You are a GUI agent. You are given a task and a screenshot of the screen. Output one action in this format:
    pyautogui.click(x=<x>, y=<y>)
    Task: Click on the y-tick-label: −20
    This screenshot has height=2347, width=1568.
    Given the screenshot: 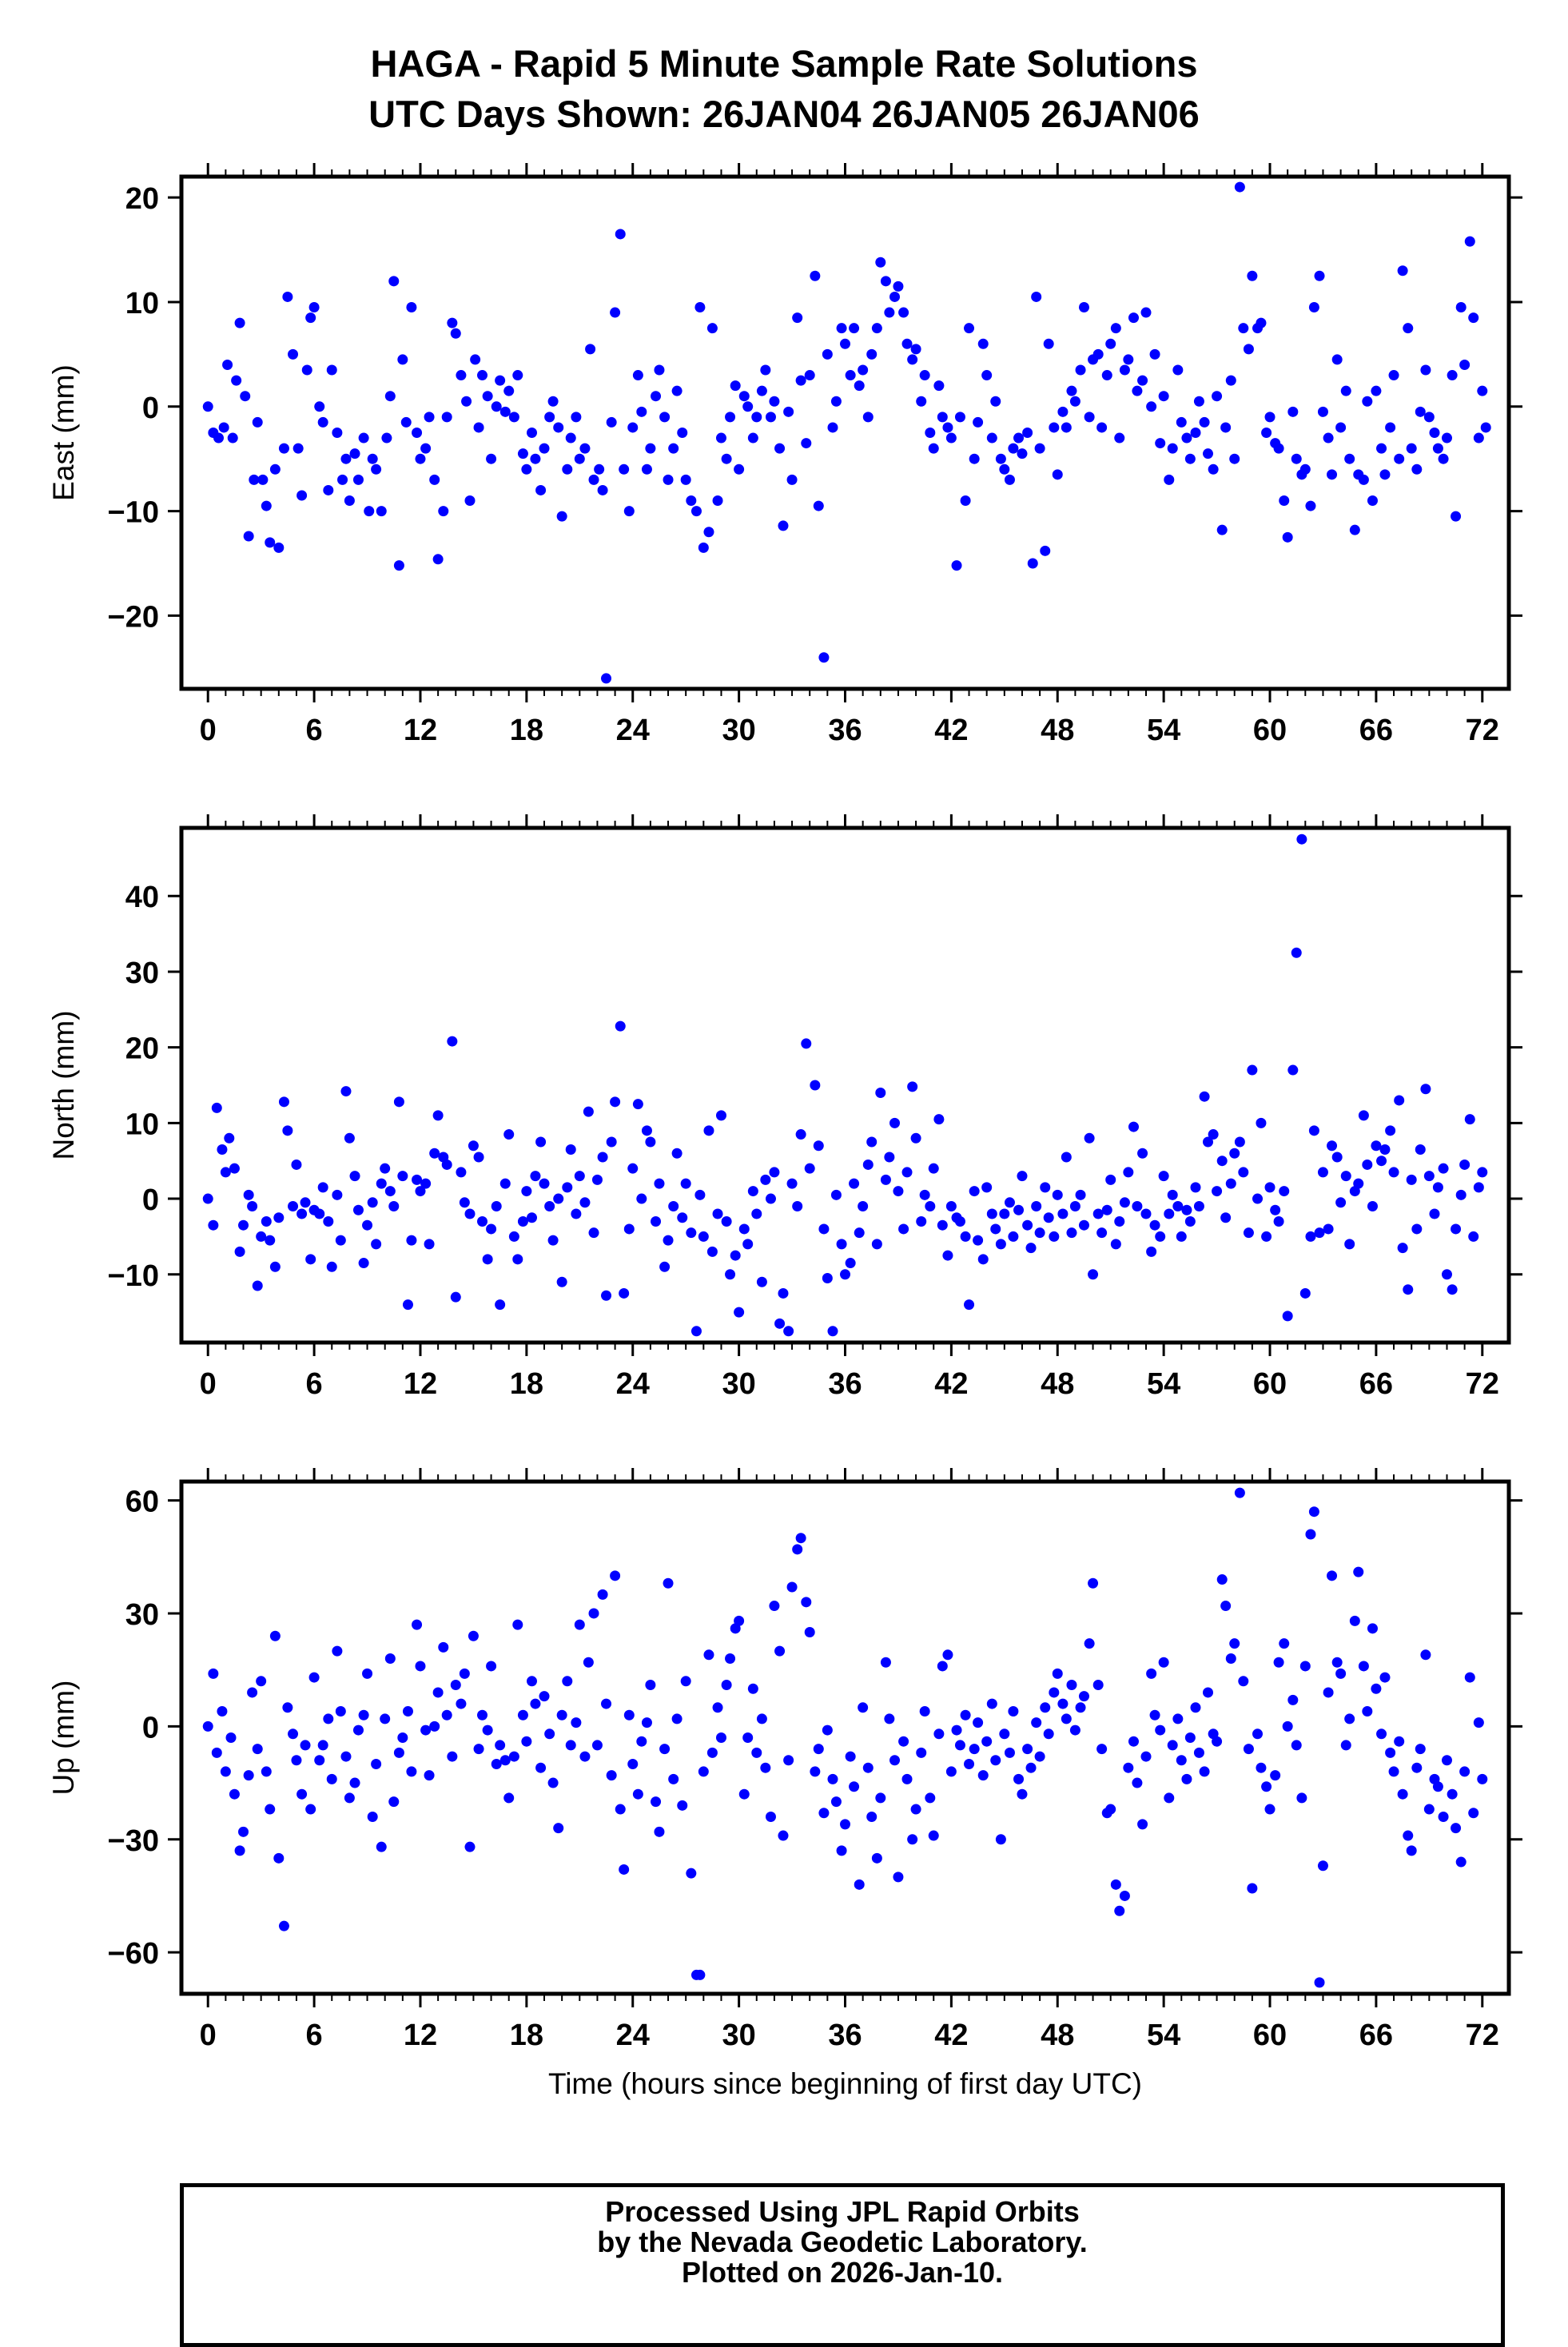 What is the action you would take?
    pyautogui.click(x=133, y=617)
    